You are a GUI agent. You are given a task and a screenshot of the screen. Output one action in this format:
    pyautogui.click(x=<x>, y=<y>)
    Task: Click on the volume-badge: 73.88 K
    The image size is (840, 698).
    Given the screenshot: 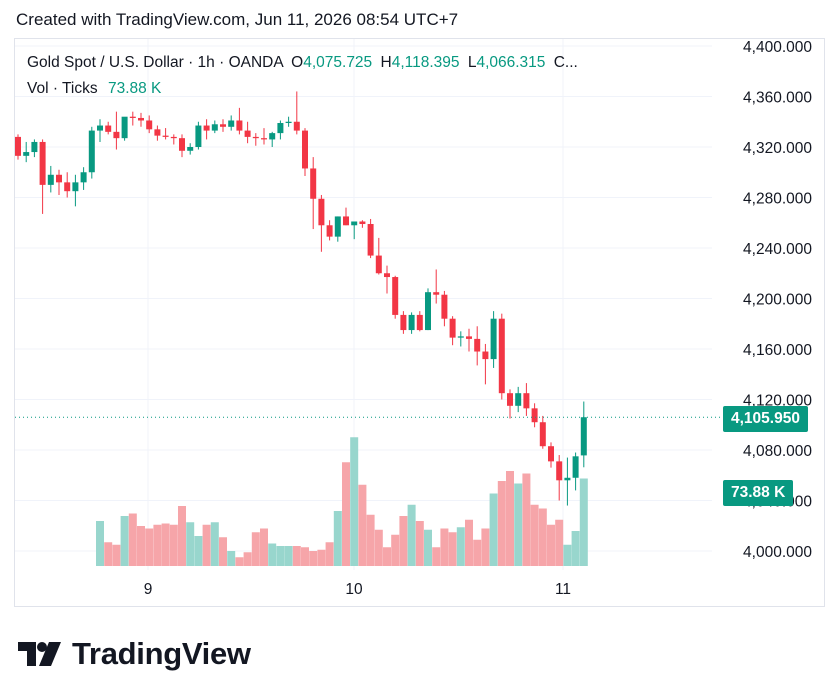 What is the action you would take?
    pyautogui.click(x=758, y=493)
    